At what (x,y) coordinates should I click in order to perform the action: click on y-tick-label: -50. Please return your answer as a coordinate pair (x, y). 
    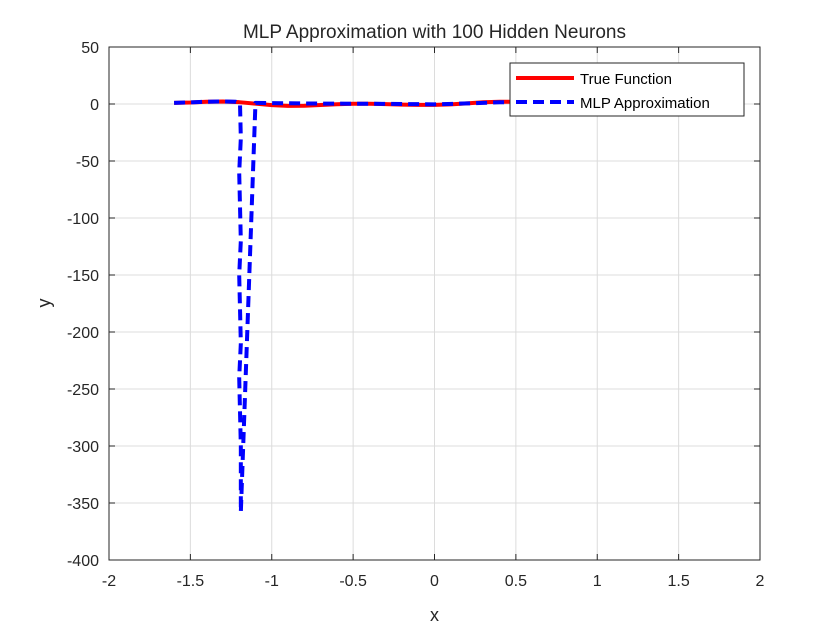
    Looking at the image, I should click on (87, 162).